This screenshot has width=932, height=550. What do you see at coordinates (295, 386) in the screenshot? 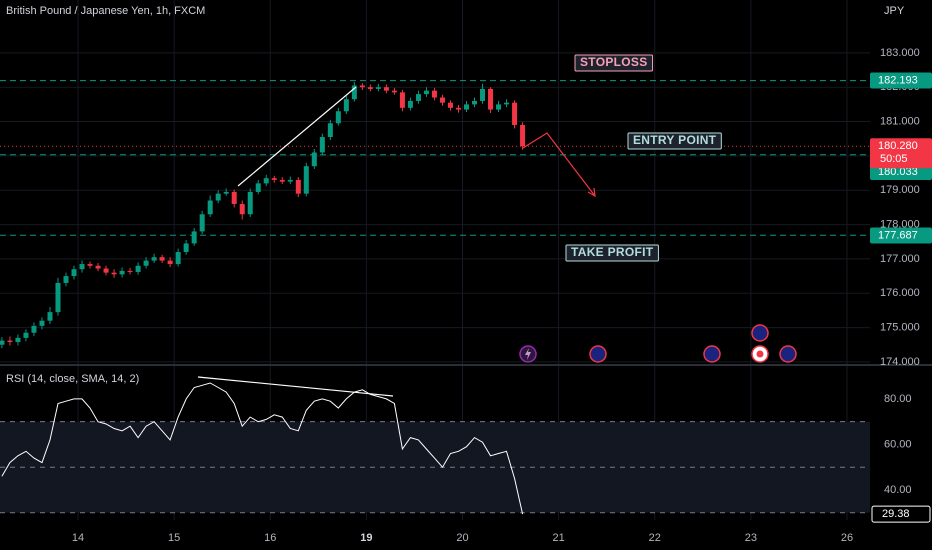
I see `rsi-trend-line` at bounding box center [295, 386].